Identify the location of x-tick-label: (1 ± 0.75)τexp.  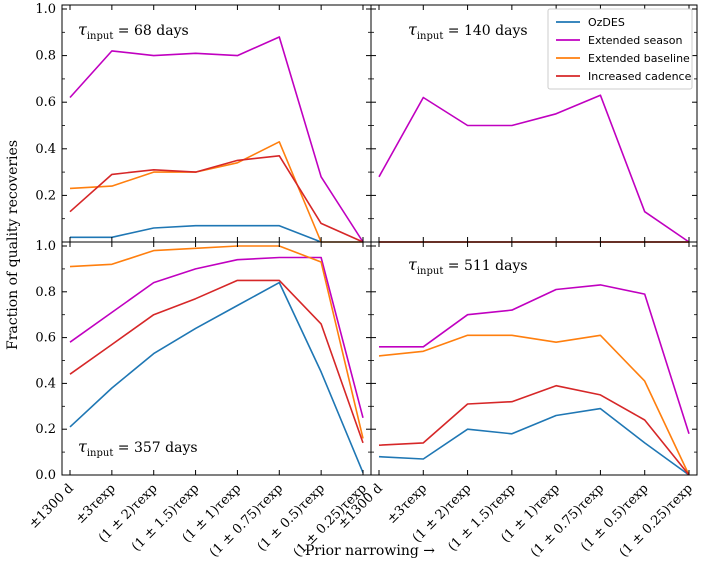
(246, 520).